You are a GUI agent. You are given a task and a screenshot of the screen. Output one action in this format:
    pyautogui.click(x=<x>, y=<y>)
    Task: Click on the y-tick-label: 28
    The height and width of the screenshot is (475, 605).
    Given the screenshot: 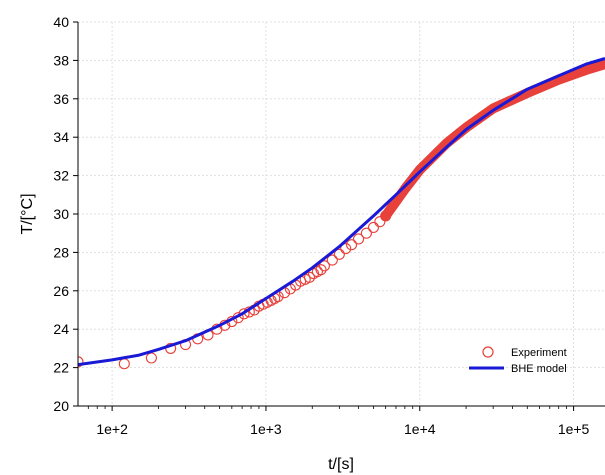 What is the action you would take?
    pyautogui.click(x=61, y=252)
    